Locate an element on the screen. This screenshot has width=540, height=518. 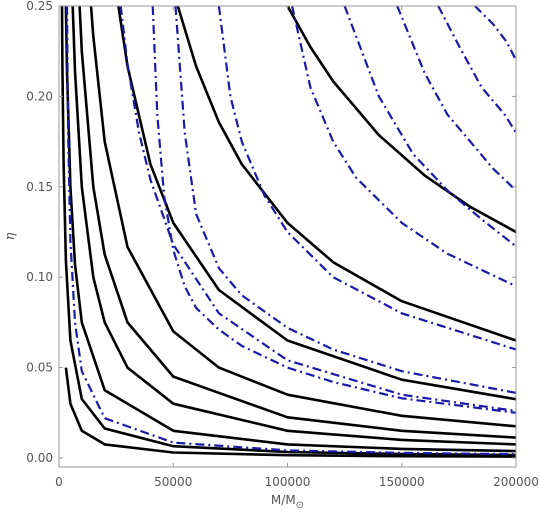
x-tick-label: 100000 is located at coordinates (288, 482).